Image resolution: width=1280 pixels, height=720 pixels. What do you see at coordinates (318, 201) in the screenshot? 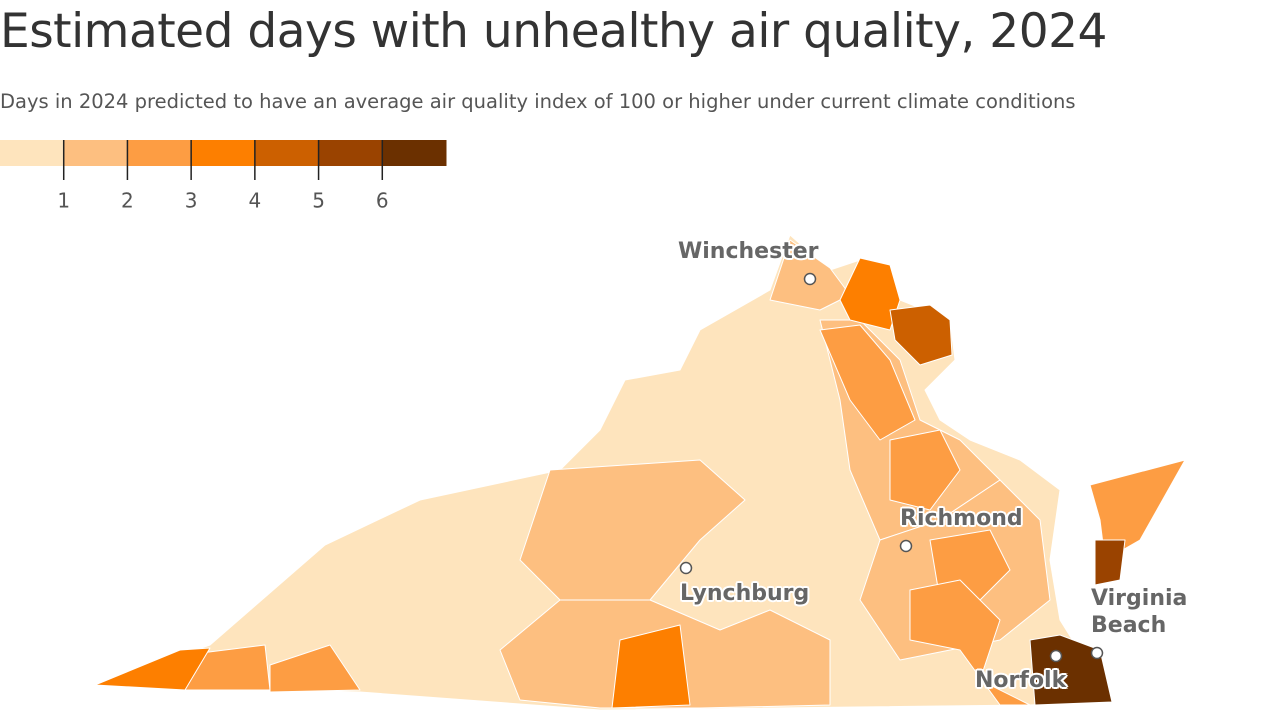
I see `legend-tick-label: 5` at bounding box center [318, 201].